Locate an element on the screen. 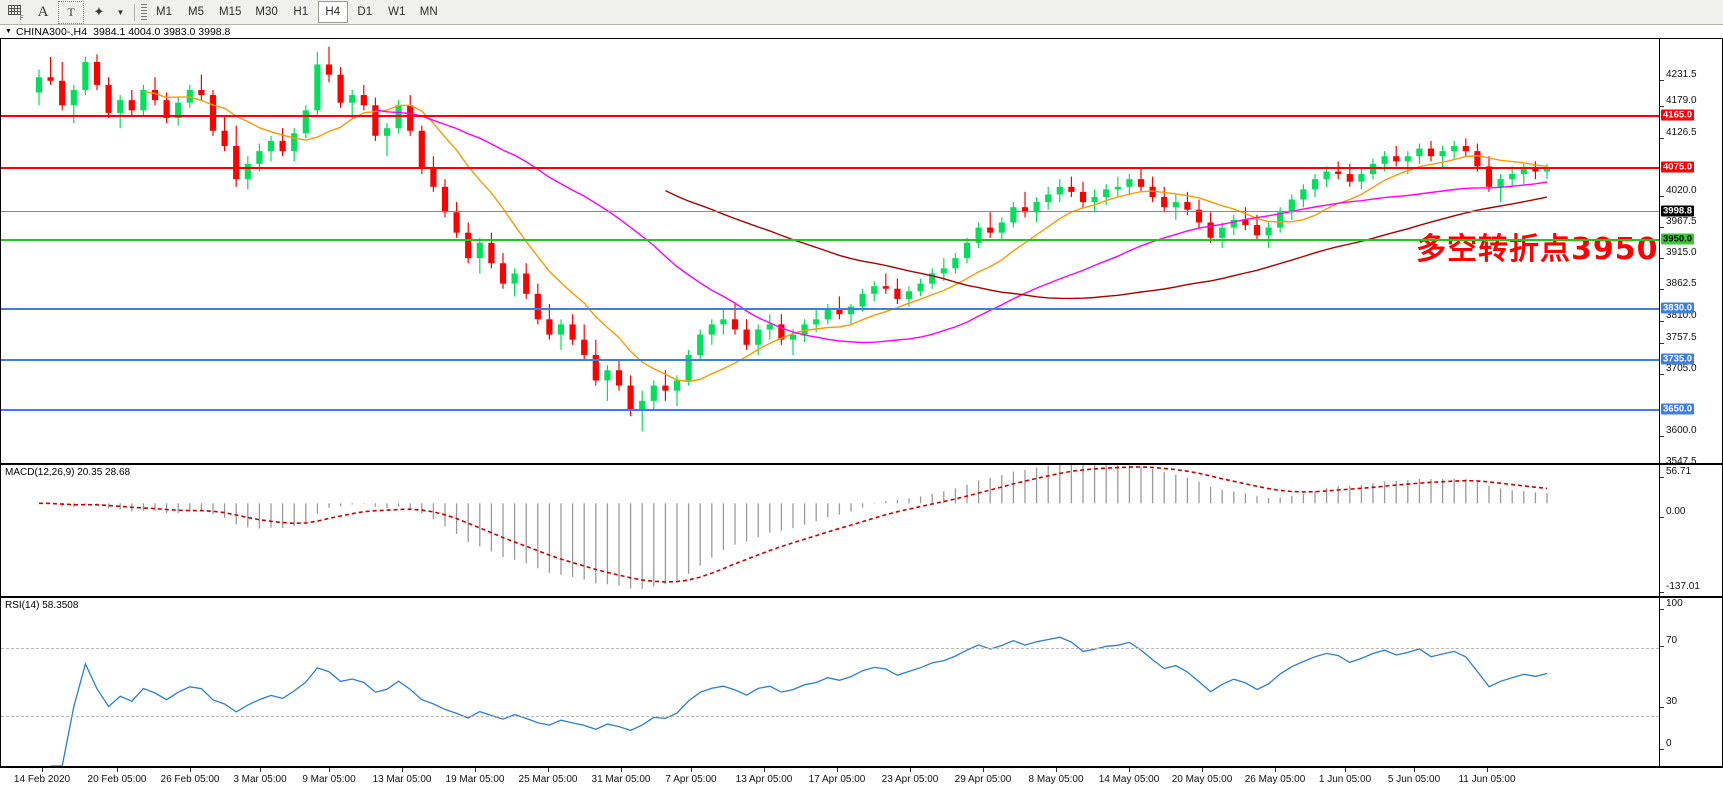 The height and width of the screenshot is (790, 1723). price-level-badge: 3950.0 is located at coordinates (1678, 239).